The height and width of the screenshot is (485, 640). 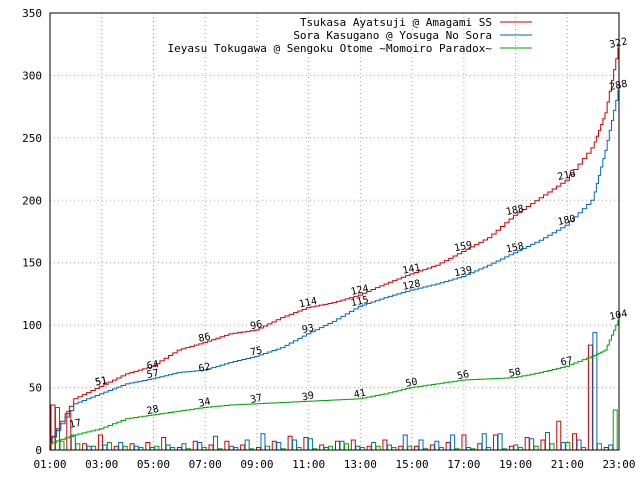 I want to click on point-label: 114, so click(x=308, y=303).